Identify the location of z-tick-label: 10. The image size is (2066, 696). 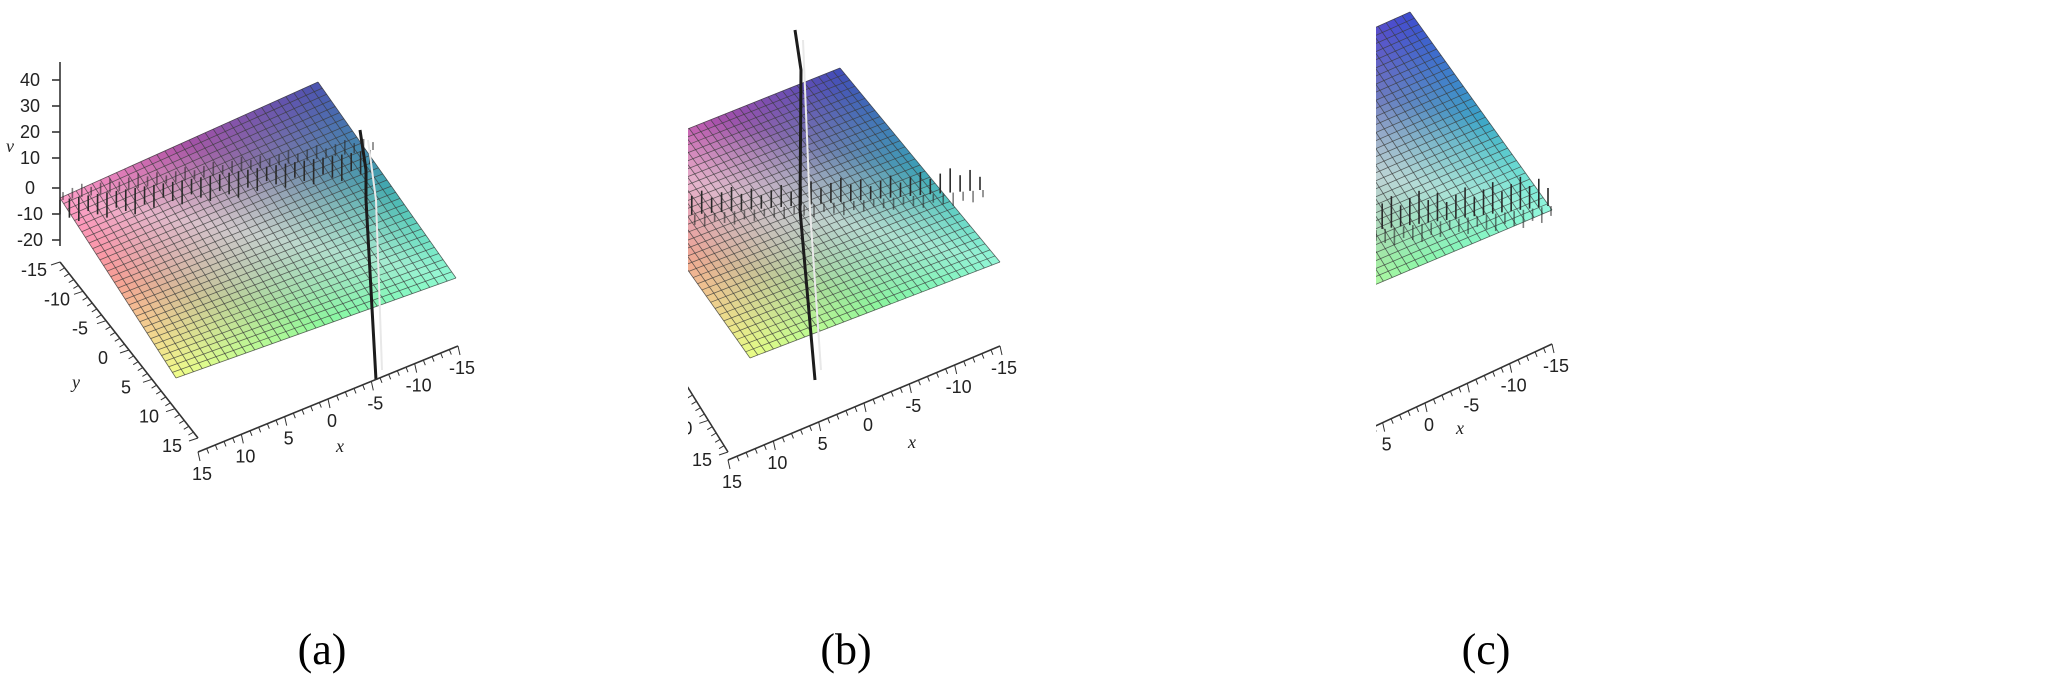
(30, 158).